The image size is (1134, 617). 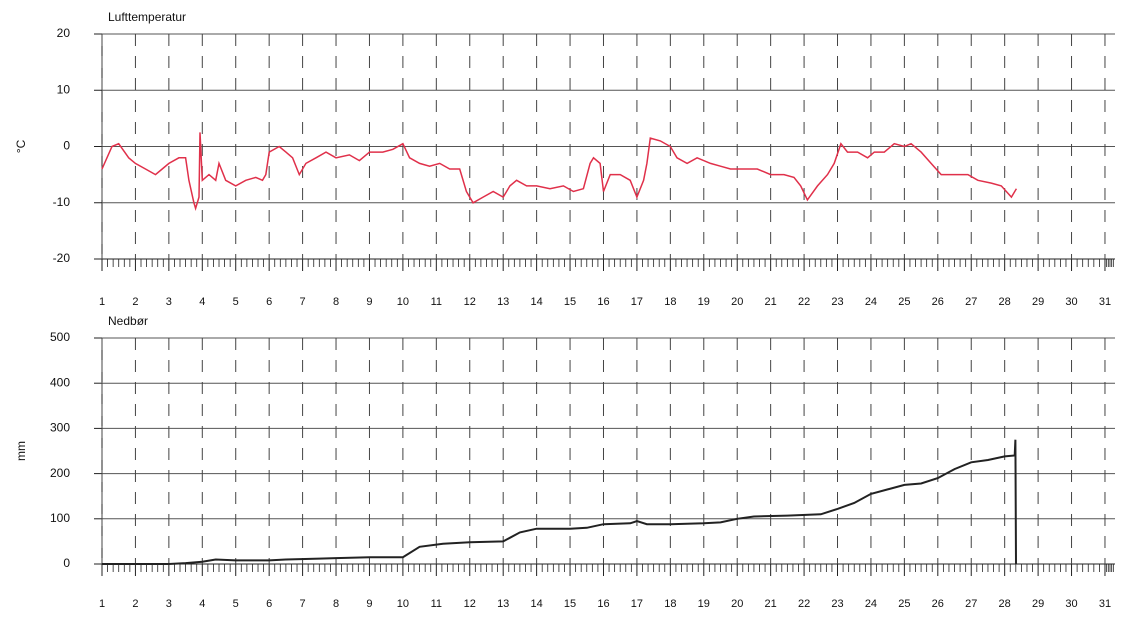 I want to click on y-tick-label: 500, so click(x=60, y=337).